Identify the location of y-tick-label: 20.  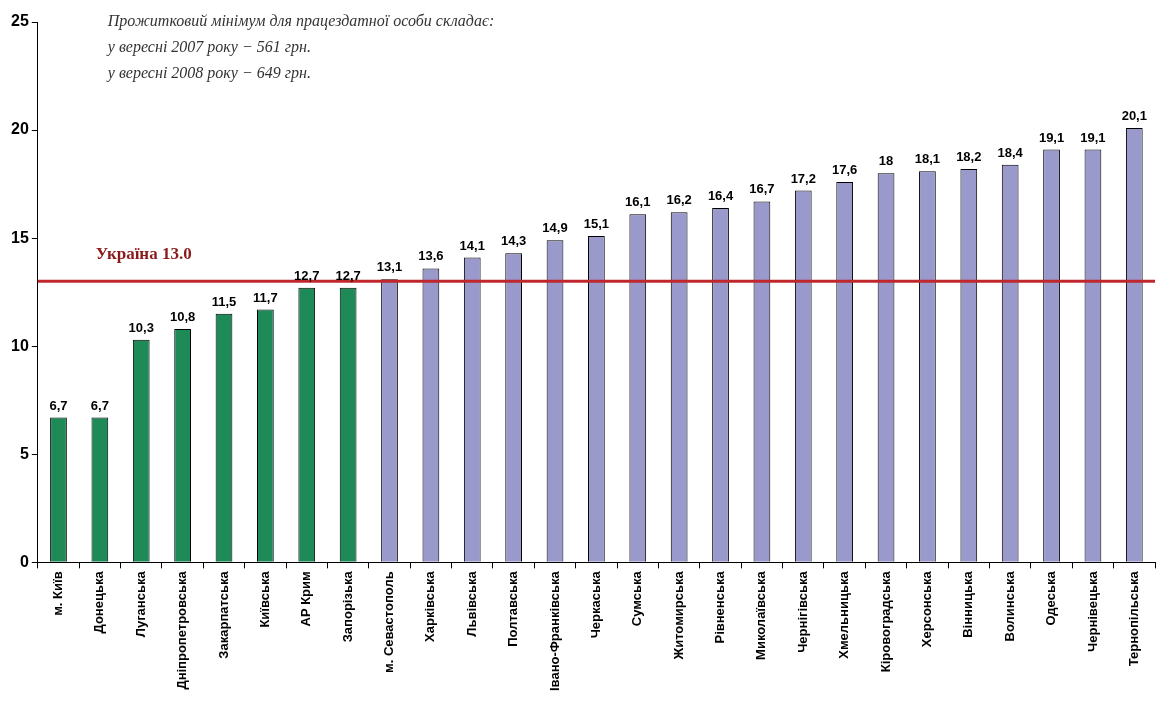
(20, 129).